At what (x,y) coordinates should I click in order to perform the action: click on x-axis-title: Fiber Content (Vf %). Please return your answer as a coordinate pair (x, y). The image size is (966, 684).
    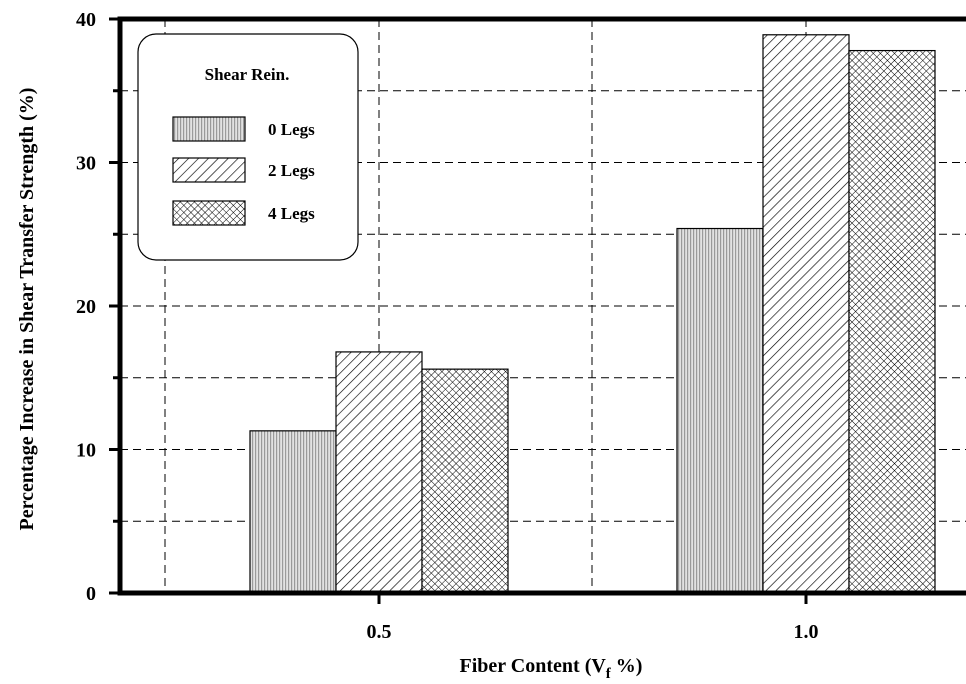
    Looking at the image, I should click on (551, 668).